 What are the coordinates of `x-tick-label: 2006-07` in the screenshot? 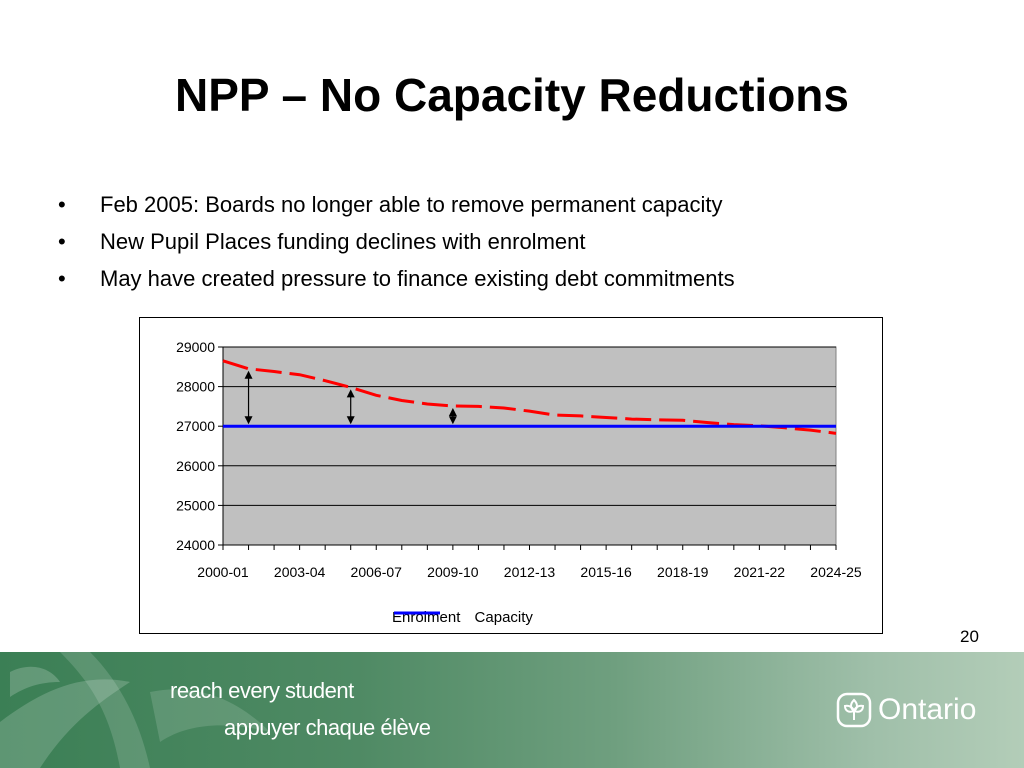 It's located at (377, 572).